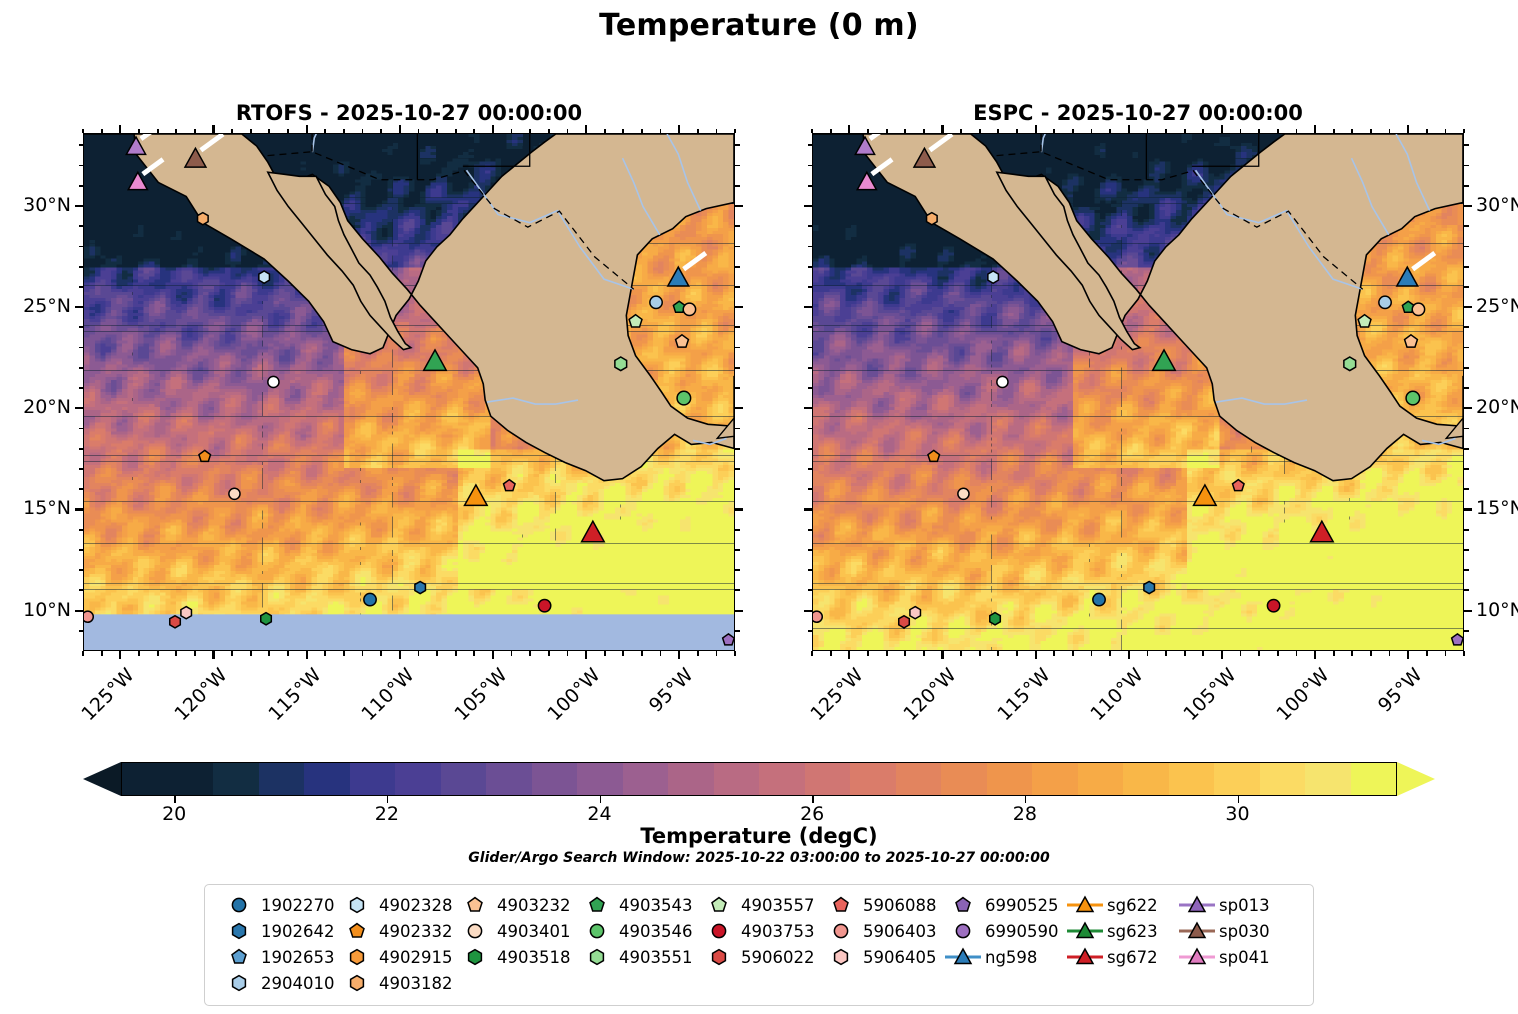 The image size is (1518, 1014). Describe the element at coordinates (1121, 931) in the screenshot. I see `legend-item-sg623: sg623` at that location.